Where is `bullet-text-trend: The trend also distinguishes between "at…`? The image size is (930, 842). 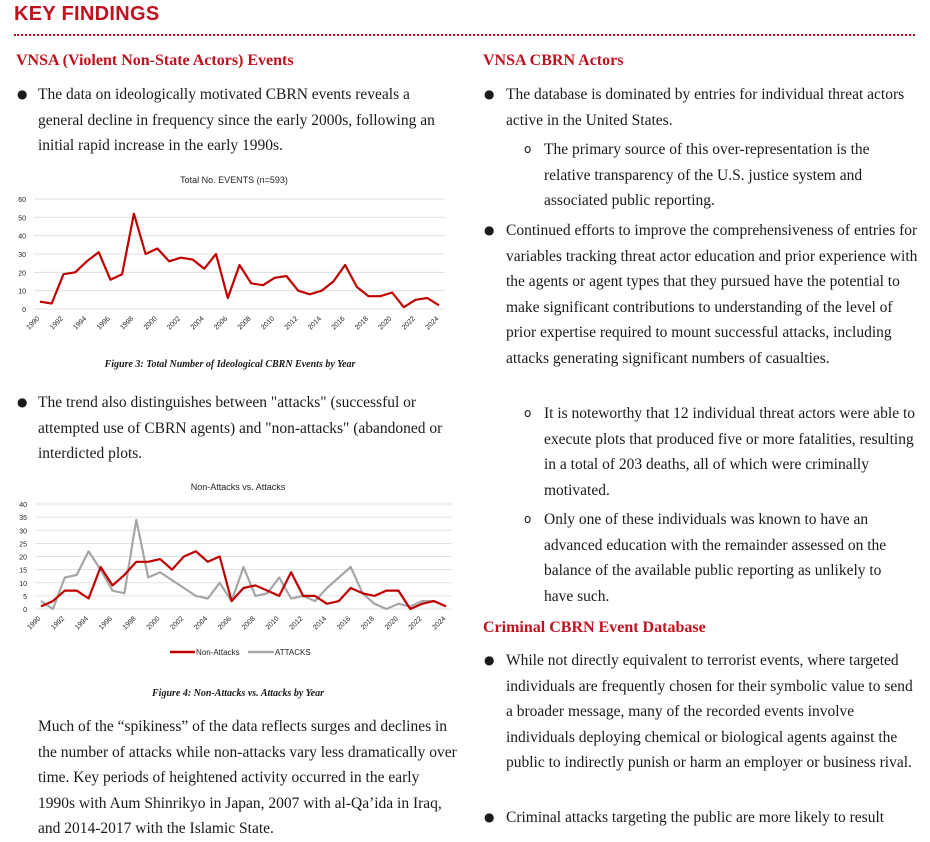
bullet-text-trend: The trend also distinguishes between "at… is located at coordinates (240, 428).